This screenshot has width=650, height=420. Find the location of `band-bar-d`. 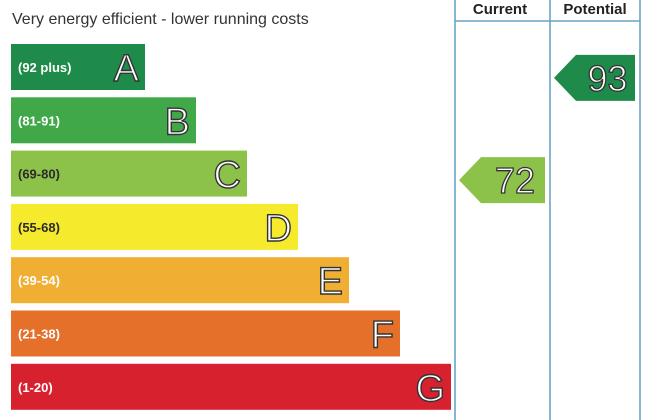

band-bar-d is located at coordinates (154, 226).